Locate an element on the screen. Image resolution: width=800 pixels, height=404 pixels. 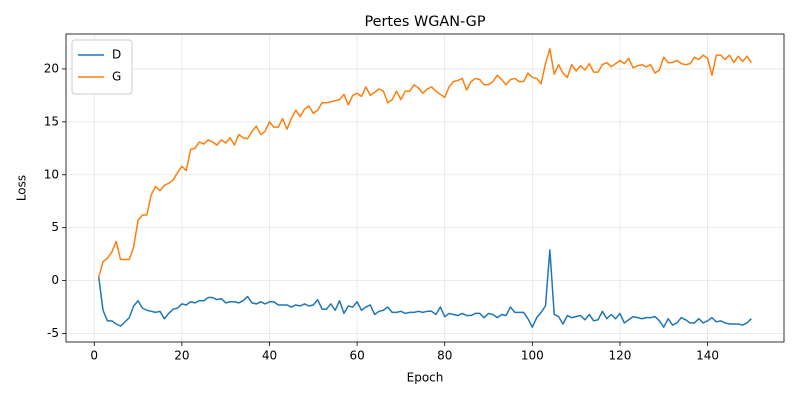
y-axis-label: Loss is located at coordinates (22, 188).